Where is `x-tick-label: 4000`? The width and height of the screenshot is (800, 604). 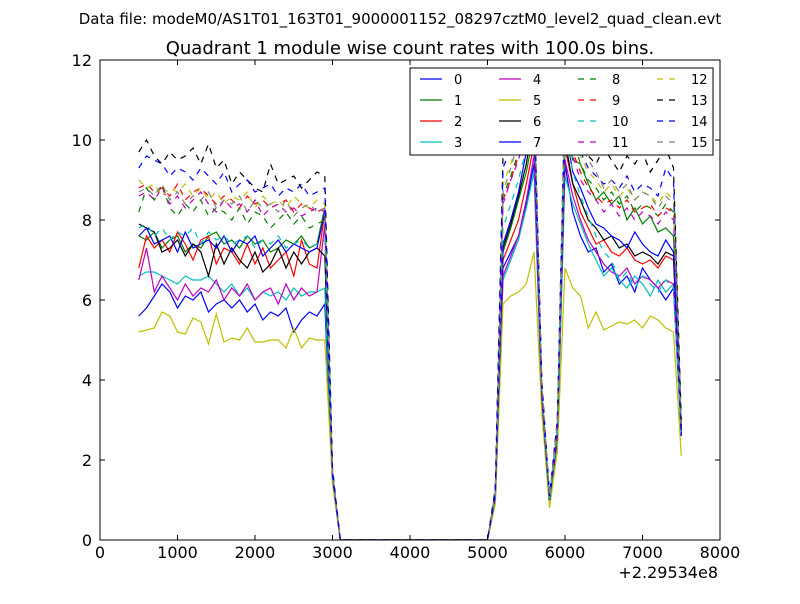 x-tick-label: 4000 is located at coordinates (410, 552).